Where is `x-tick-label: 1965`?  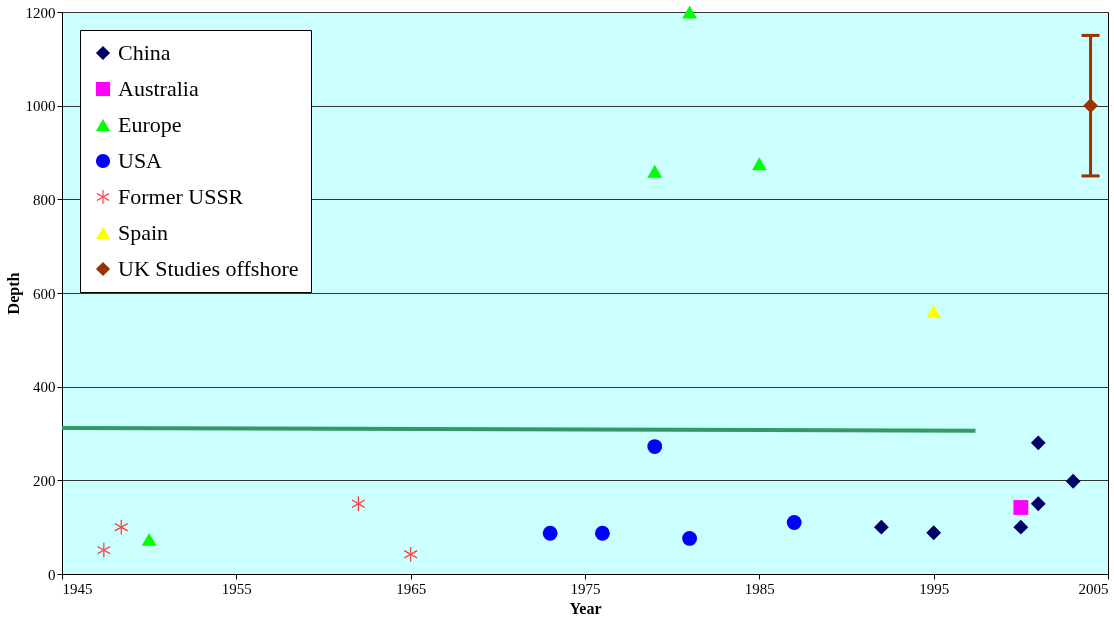 x-tick-label: 1965 is located at coordinates (411, 588).